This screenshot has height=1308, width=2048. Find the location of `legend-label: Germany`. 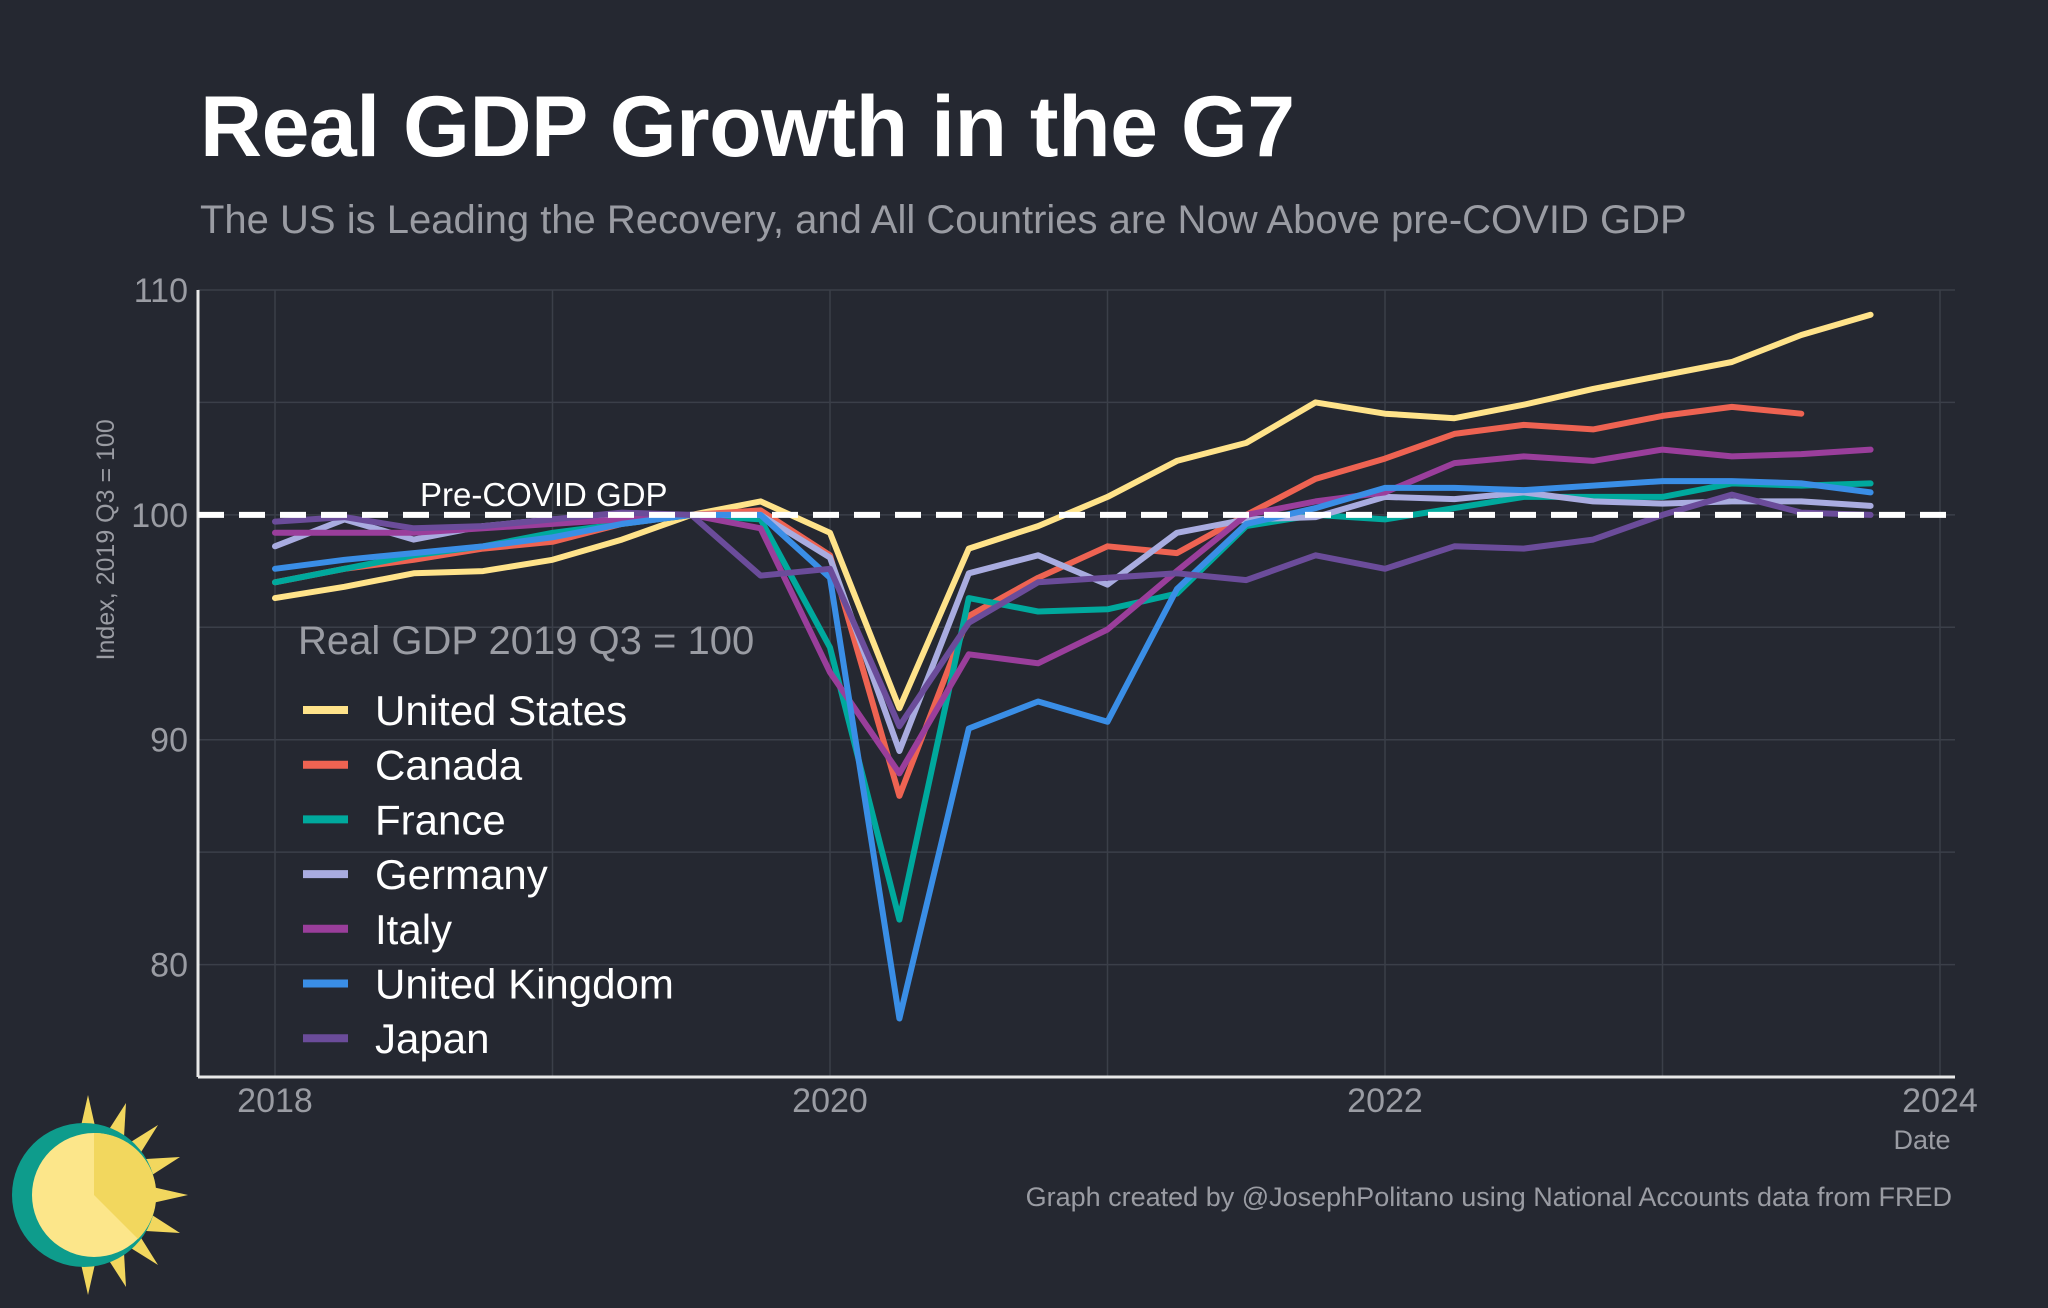

legend-label: Germany is located at coordinates (461, 874).